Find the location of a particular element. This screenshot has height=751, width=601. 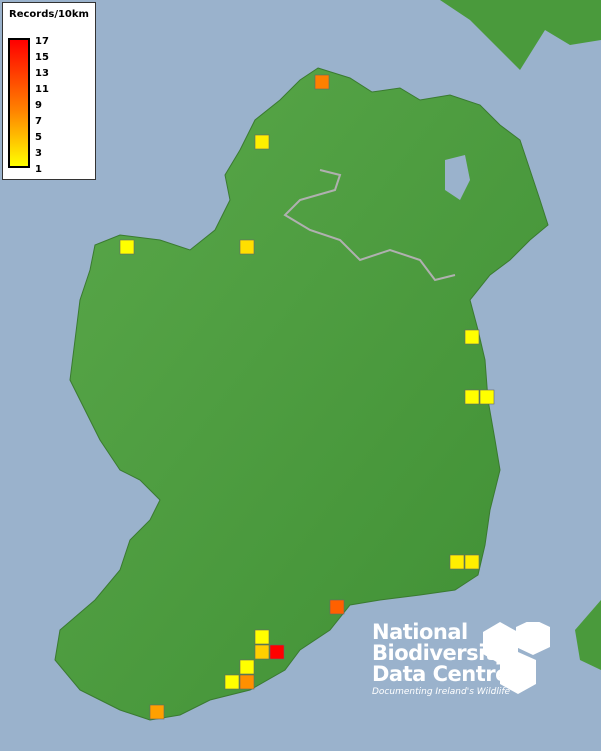

logo-line-3: Data Centre is located at coordinates (440, 674).